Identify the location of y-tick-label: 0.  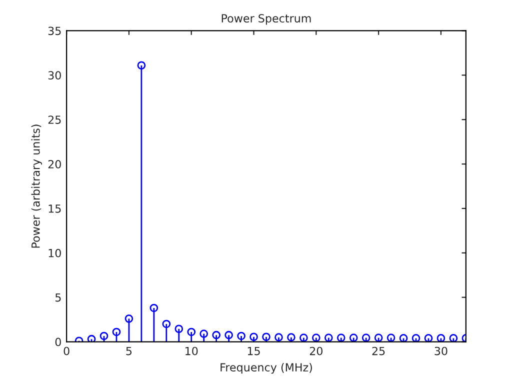
(58, 342).